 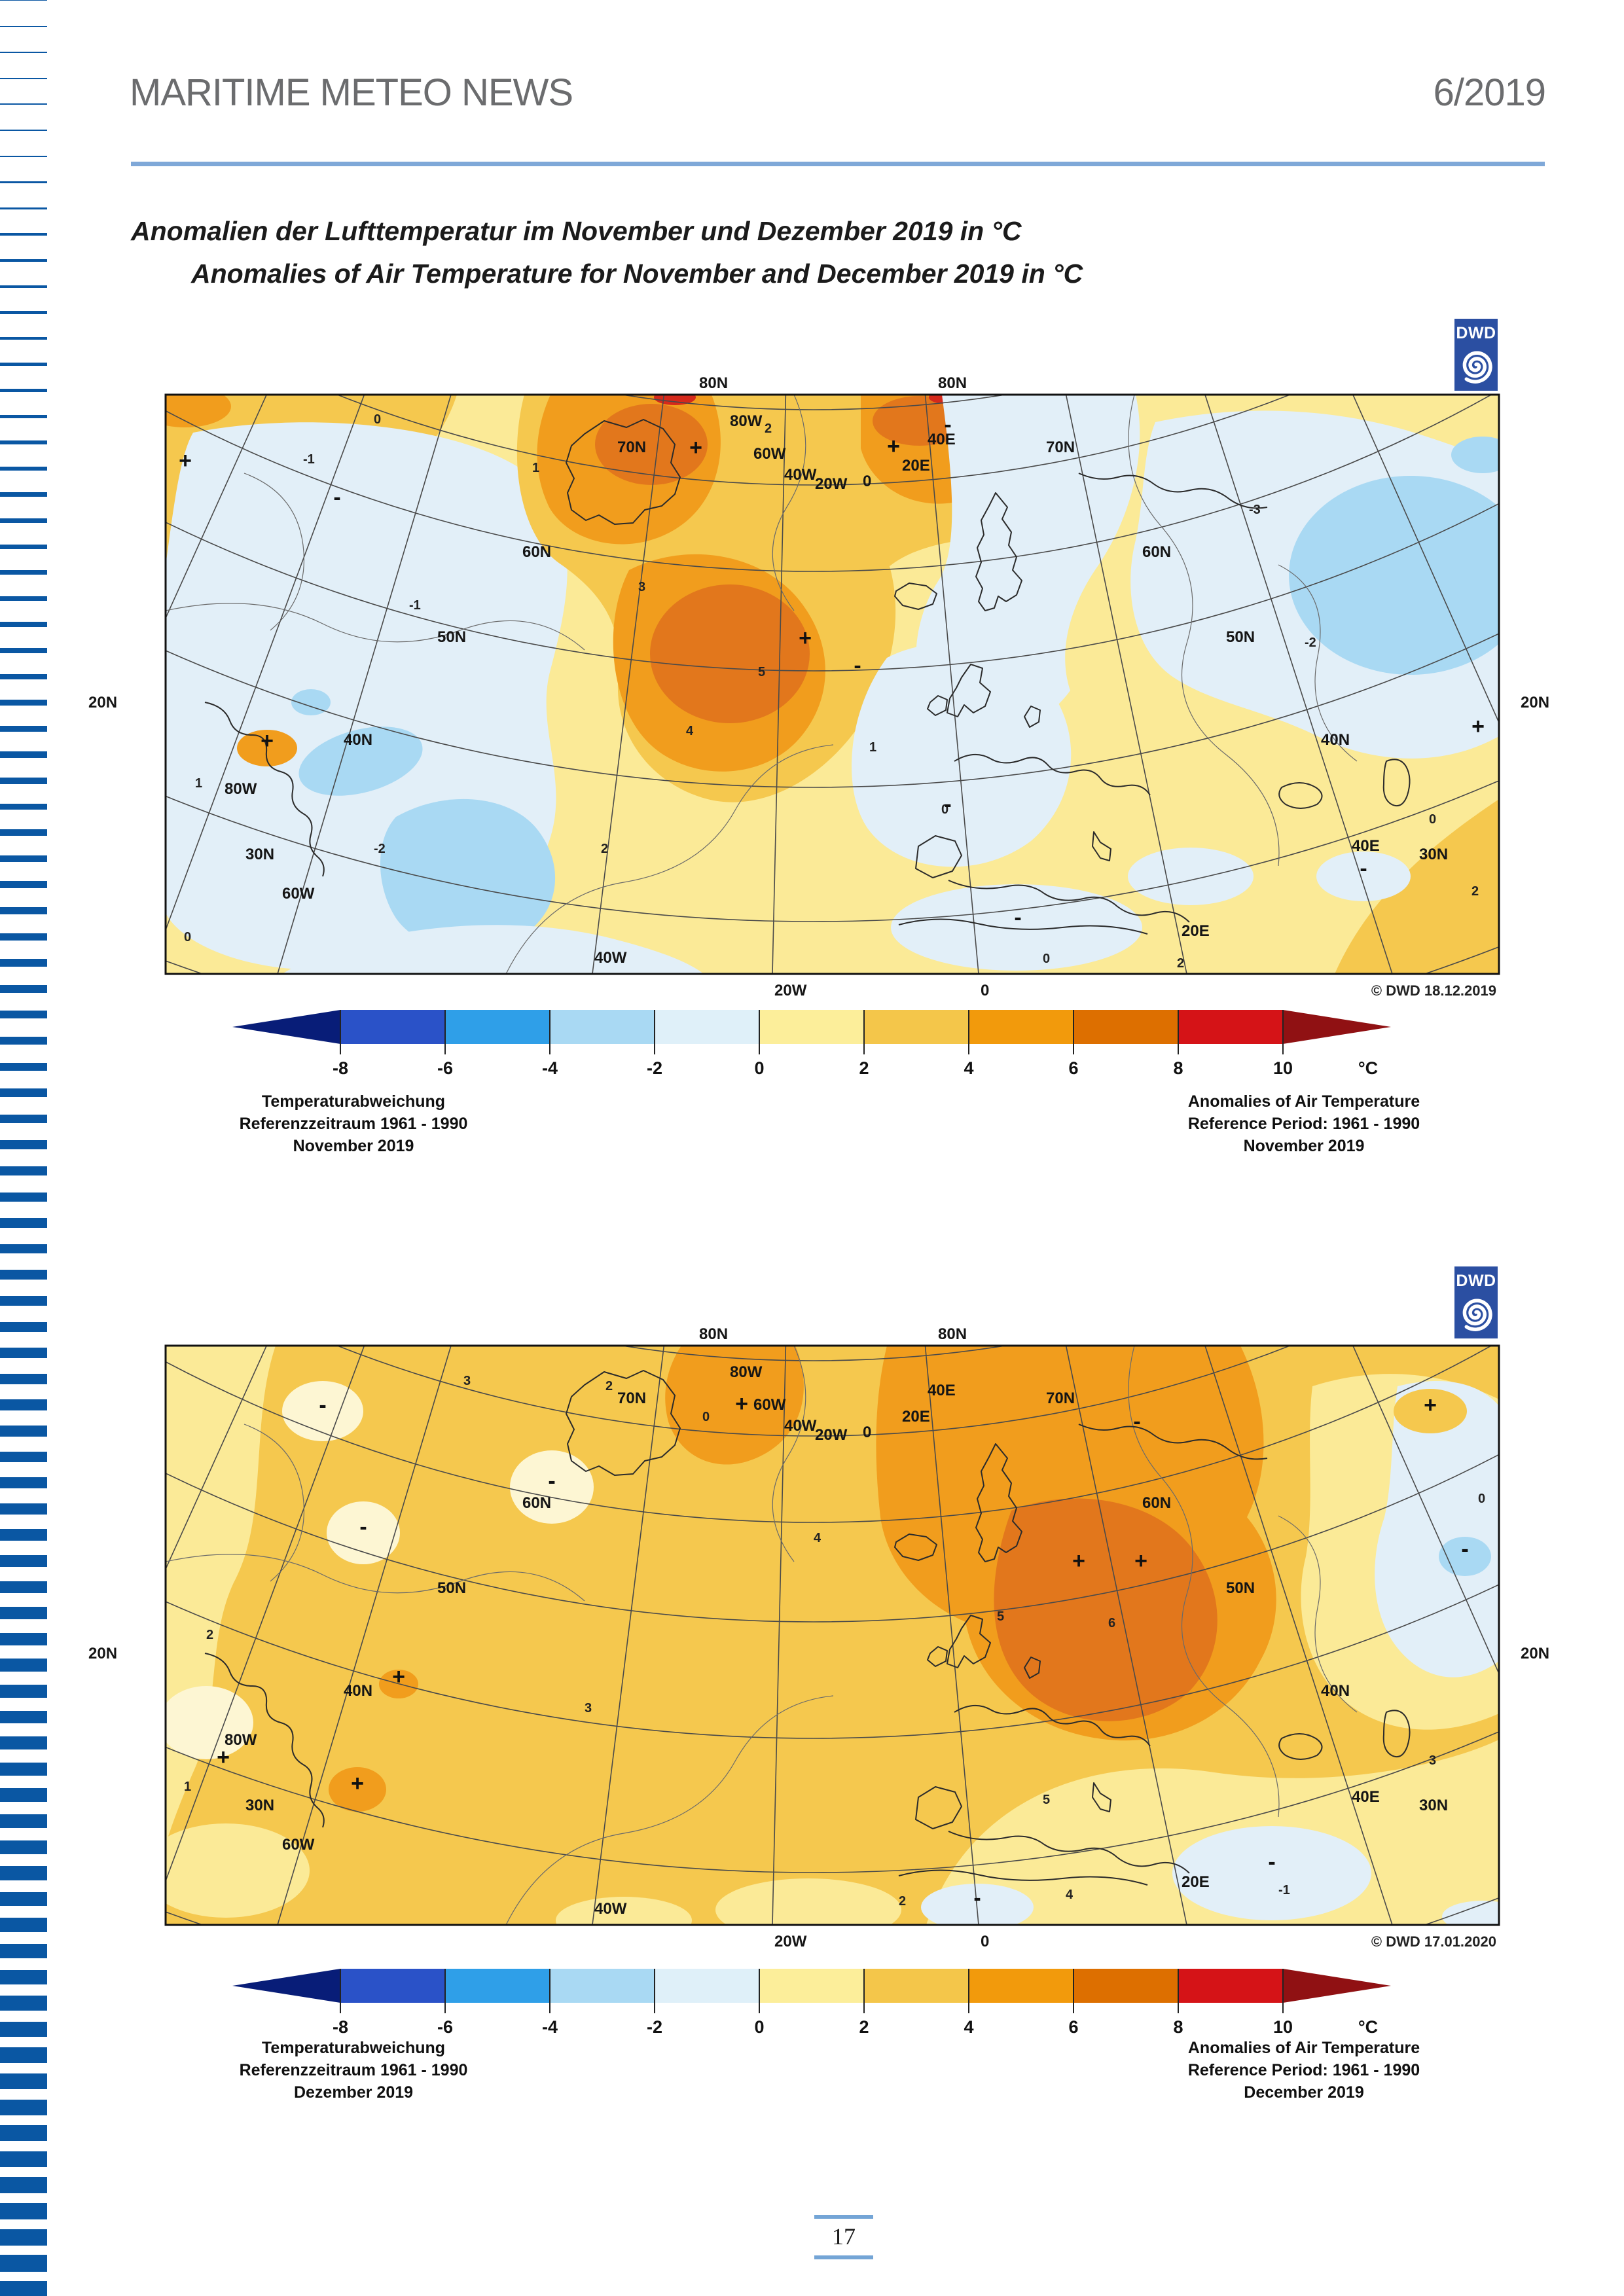 What do you see at coordinates (1335, 740) in the screenshot?
I see `graticule-label: 40N` at bounding box center [1335, 740].